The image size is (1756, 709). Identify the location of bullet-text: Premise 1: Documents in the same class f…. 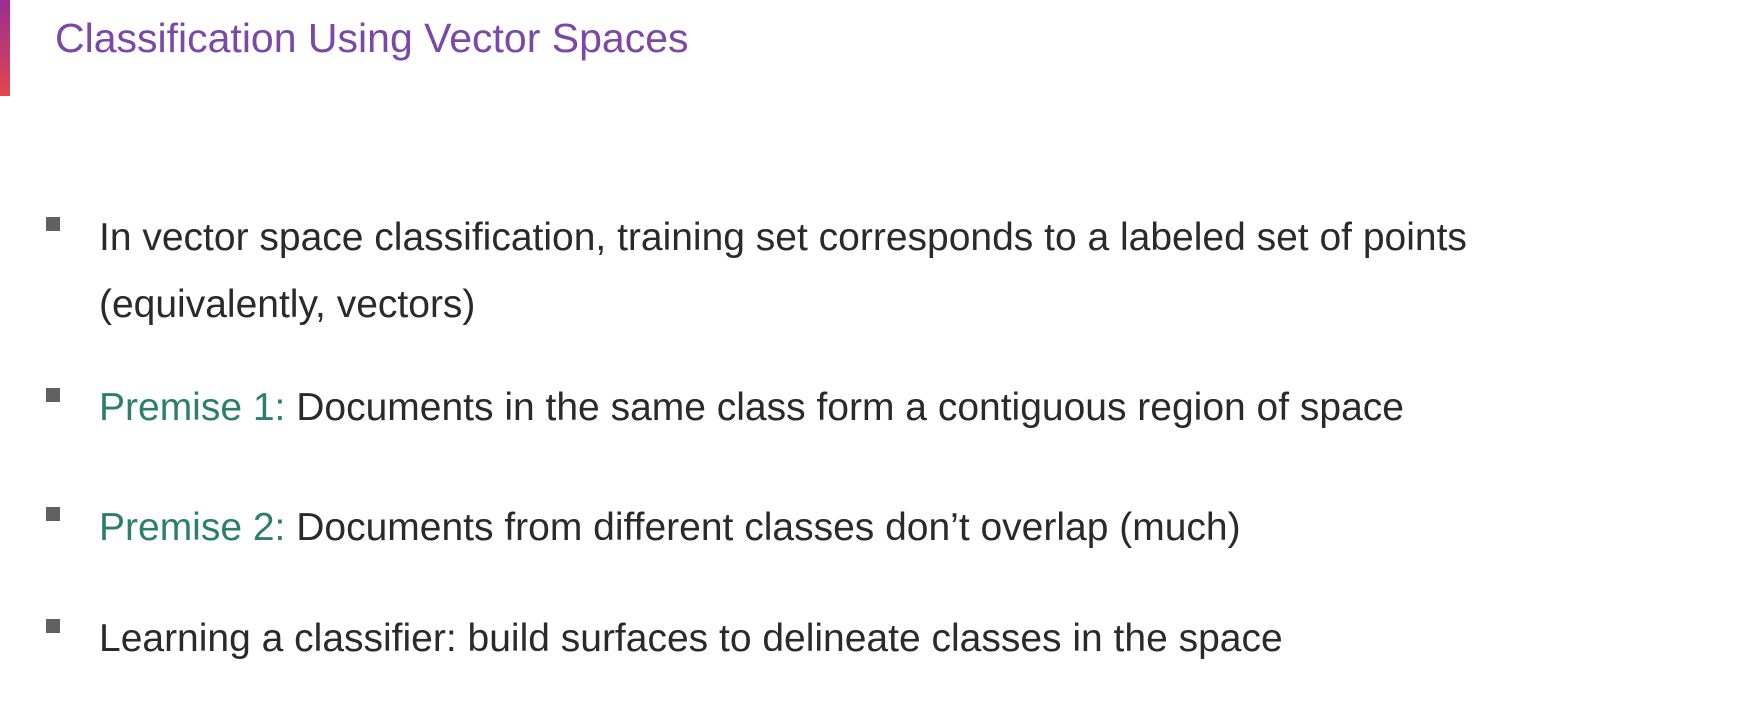
(909, 407).